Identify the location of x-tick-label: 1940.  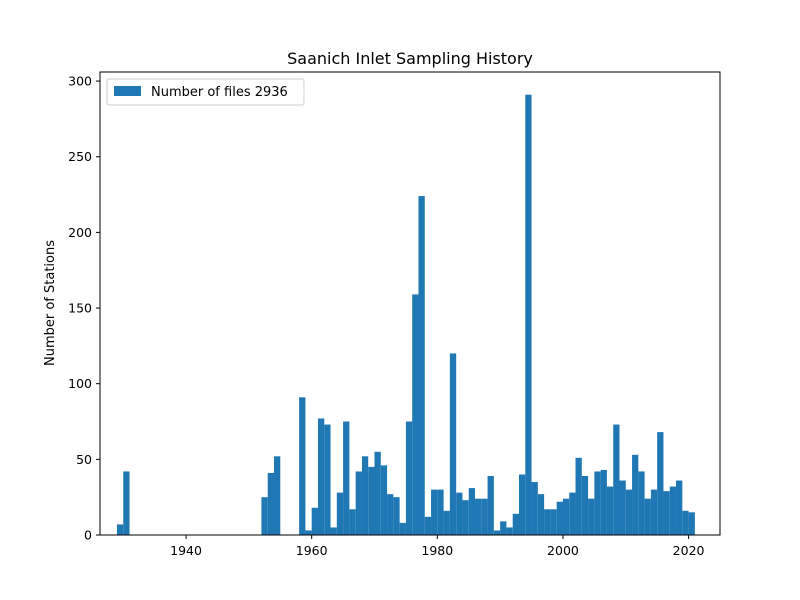
(186, 550).